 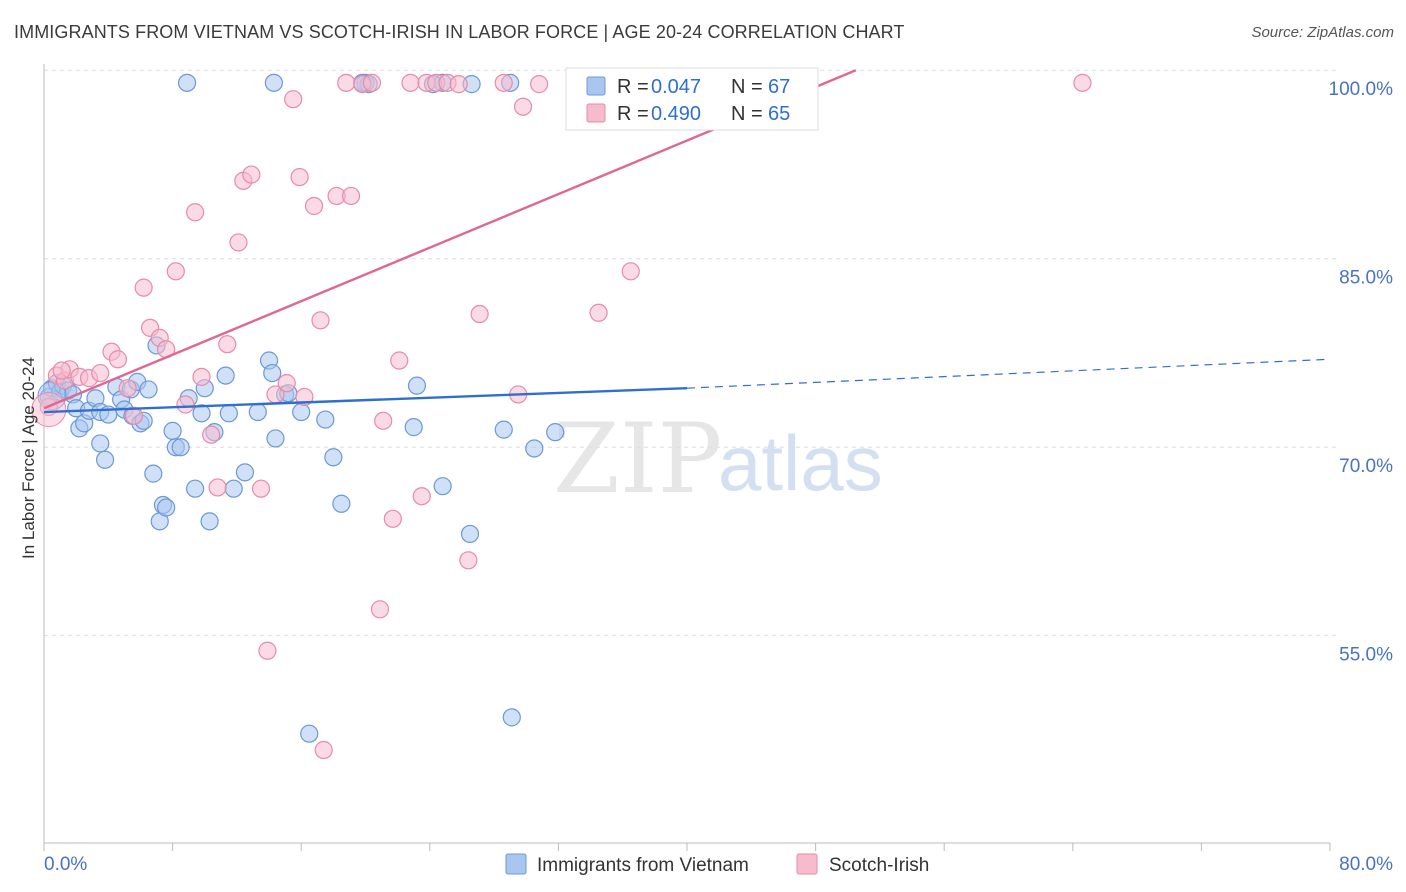 I want to click on series-legend: Immigrants from Vietnam Scotch-Irish, so click(x=717, y=864).